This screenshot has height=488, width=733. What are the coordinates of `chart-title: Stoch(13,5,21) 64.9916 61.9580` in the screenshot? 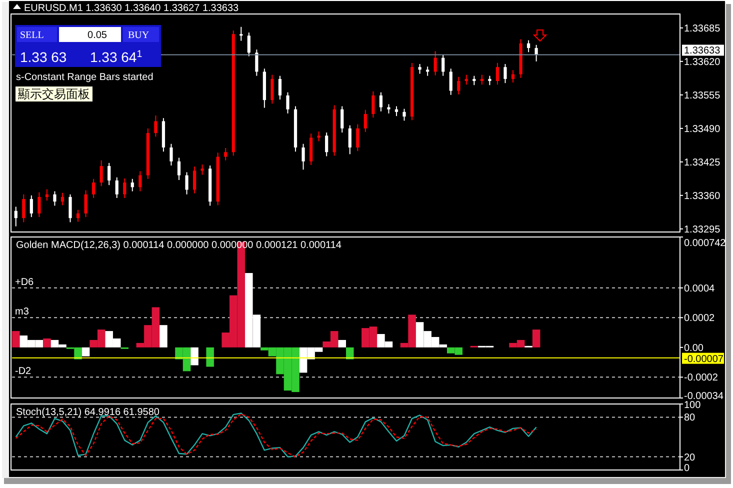 It's located at (88, 412).